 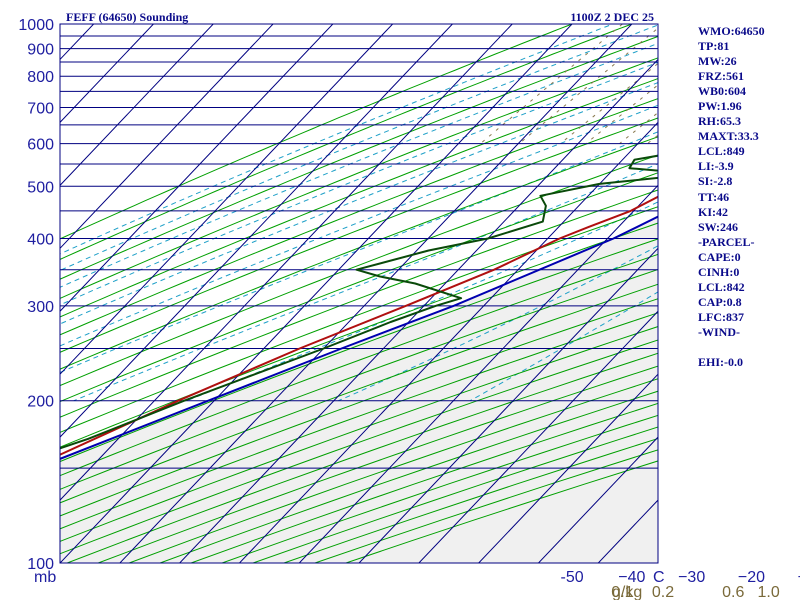 What do you see at coordinates (40, 239) in the screenshot?
I see `pressure-tick-label: 400` at bounding box center [40, 239].